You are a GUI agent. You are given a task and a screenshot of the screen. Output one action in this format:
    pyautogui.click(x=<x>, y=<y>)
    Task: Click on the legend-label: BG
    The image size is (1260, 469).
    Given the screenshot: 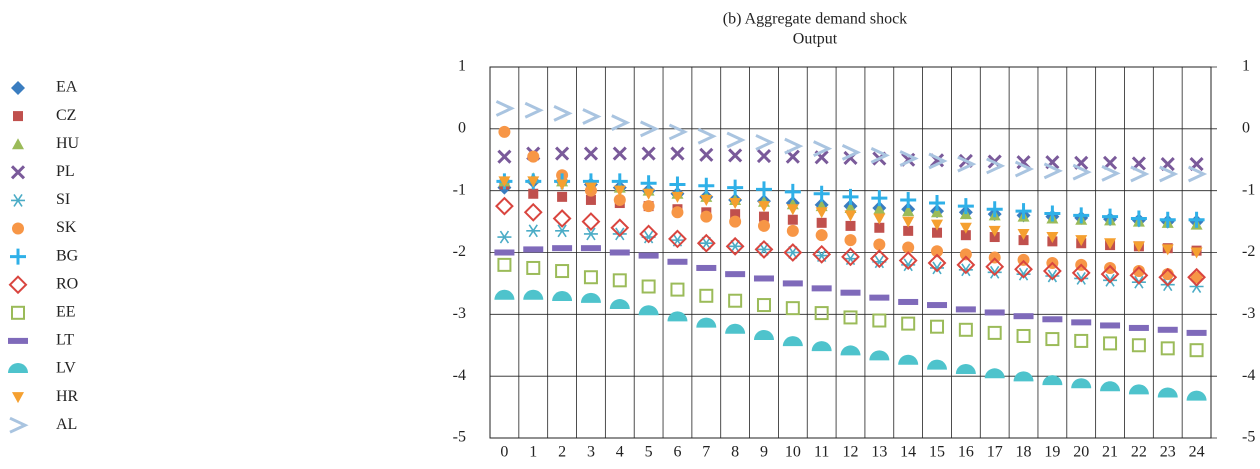 What is the action you would take?
    pyautogui.click(x=67, y=255)
    